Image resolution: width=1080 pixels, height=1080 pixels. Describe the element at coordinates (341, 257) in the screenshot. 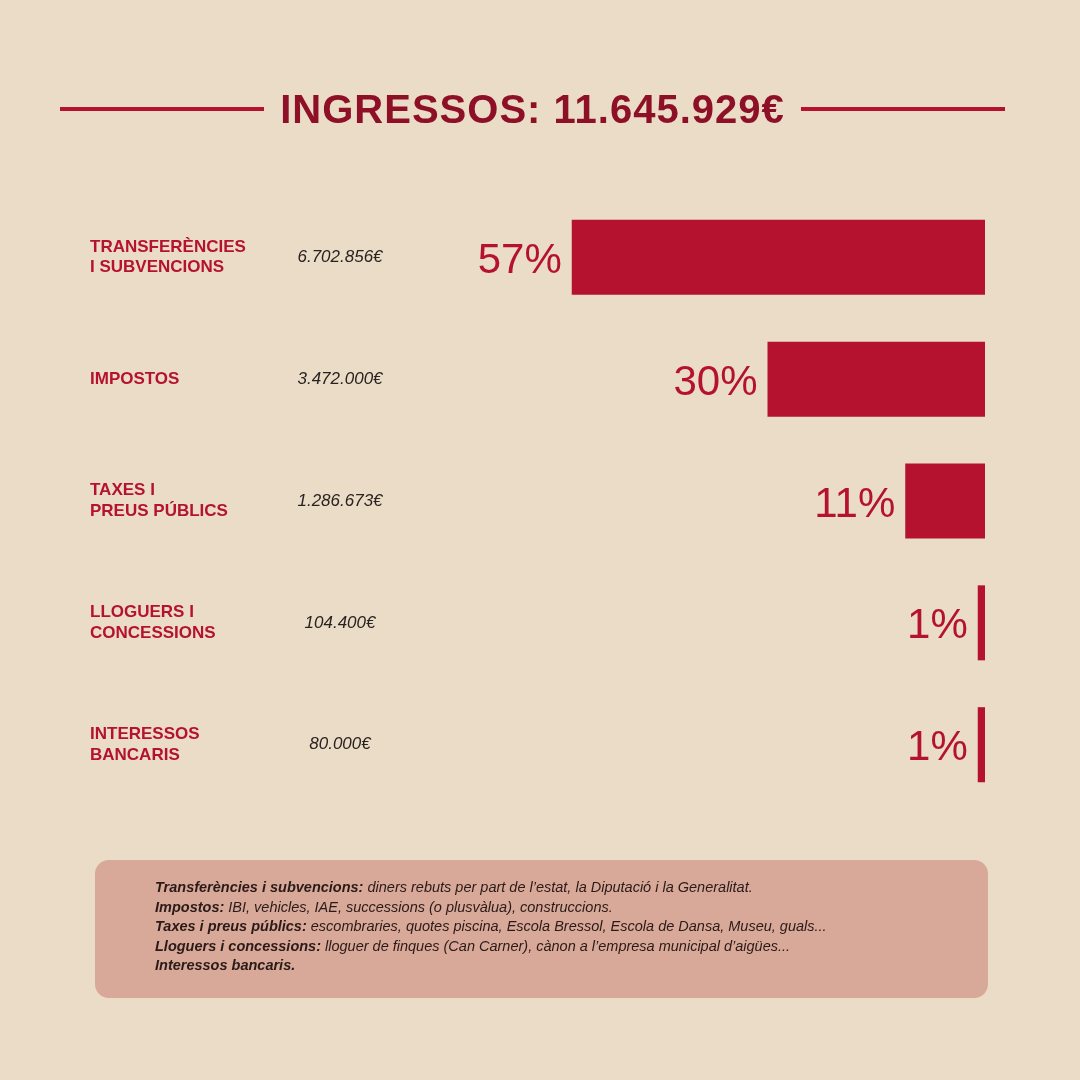

I see `text: 6.702.856€` at that location.